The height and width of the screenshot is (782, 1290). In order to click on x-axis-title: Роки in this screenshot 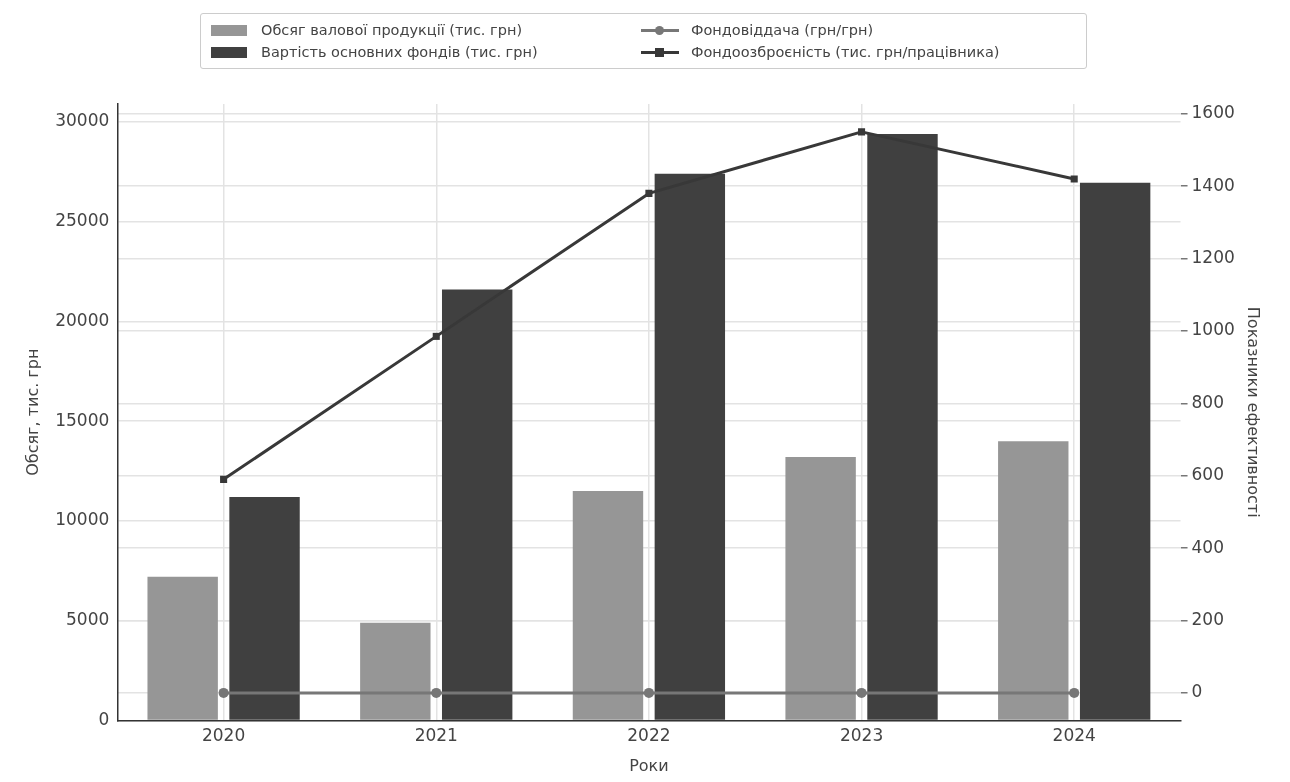, I will do `click(649, 765)`.